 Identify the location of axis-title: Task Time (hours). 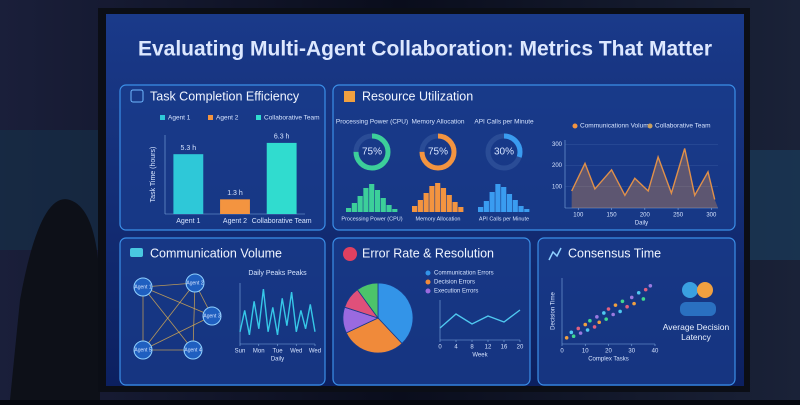
(153, 175).